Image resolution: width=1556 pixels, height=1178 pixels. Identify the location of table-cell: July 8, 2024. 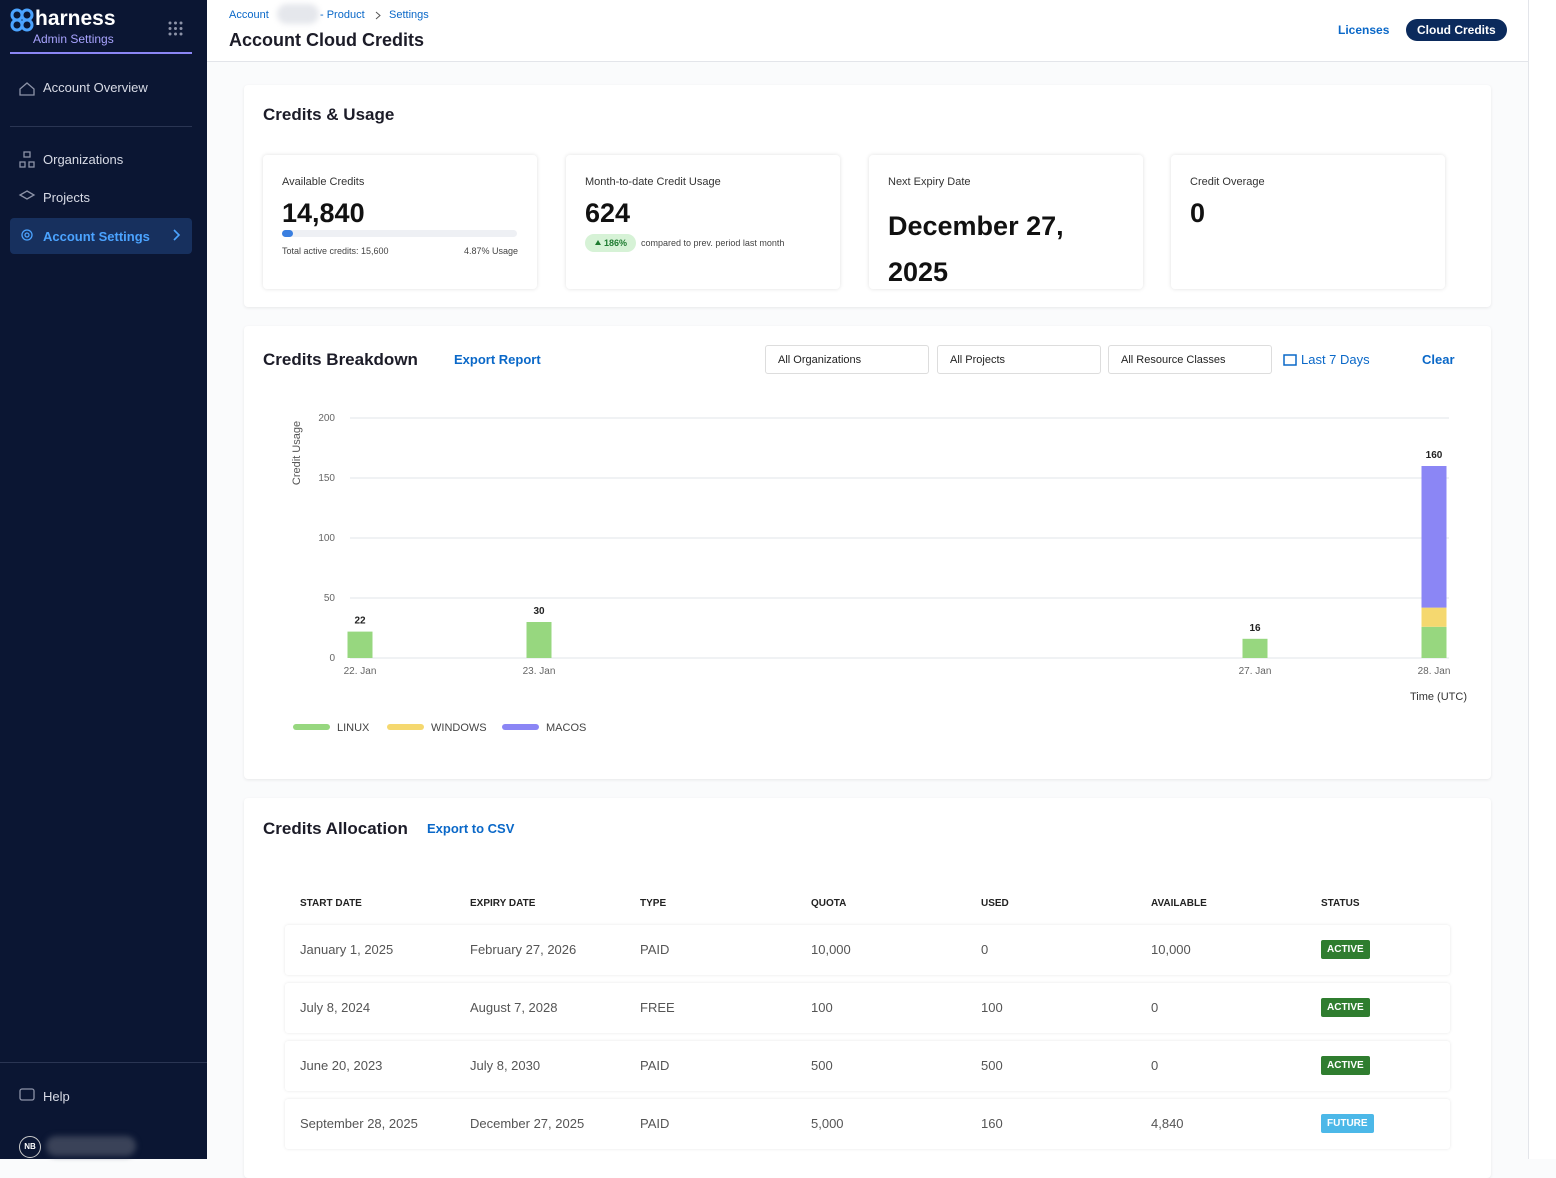
(335, 1007).